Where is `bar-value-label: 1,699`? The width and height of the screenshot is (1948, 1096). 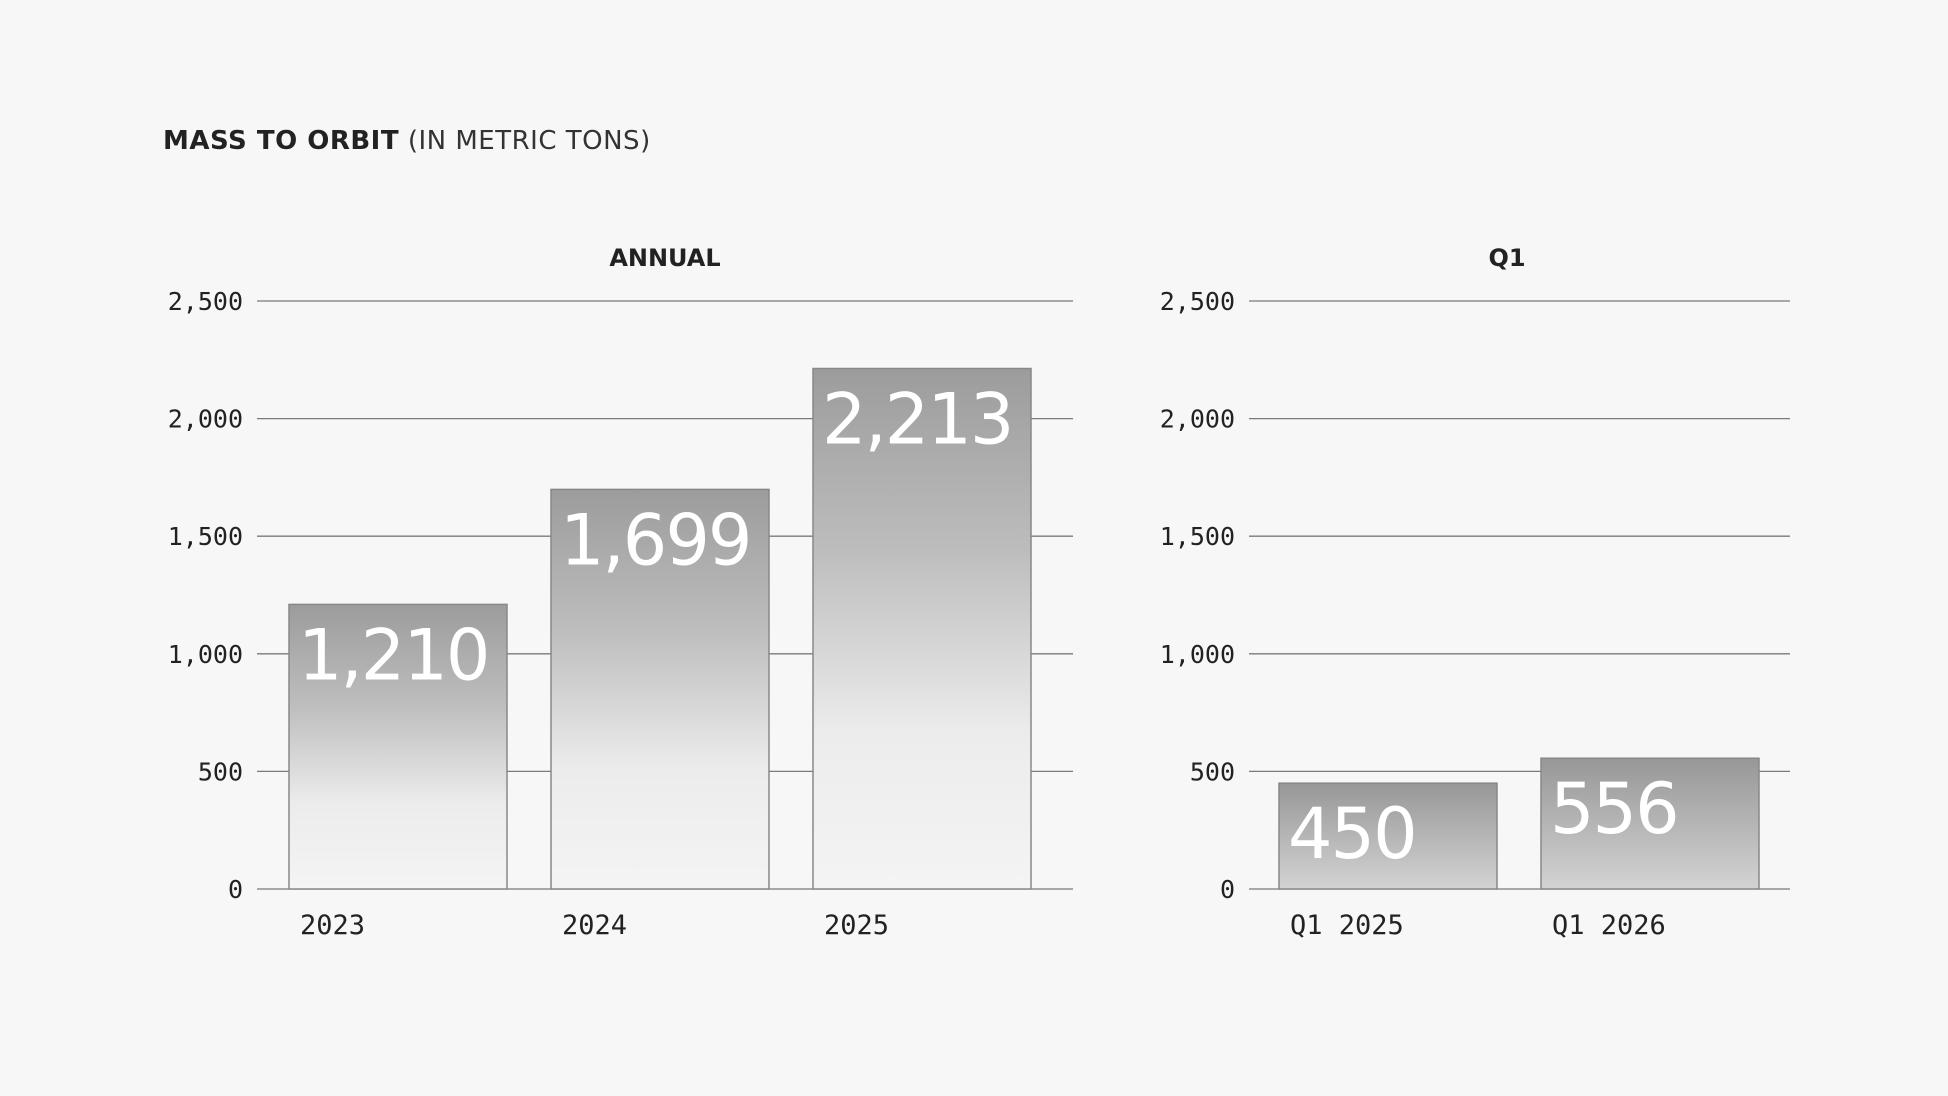 bar-value-label: 1,699 is located at coordinates (655, 540).